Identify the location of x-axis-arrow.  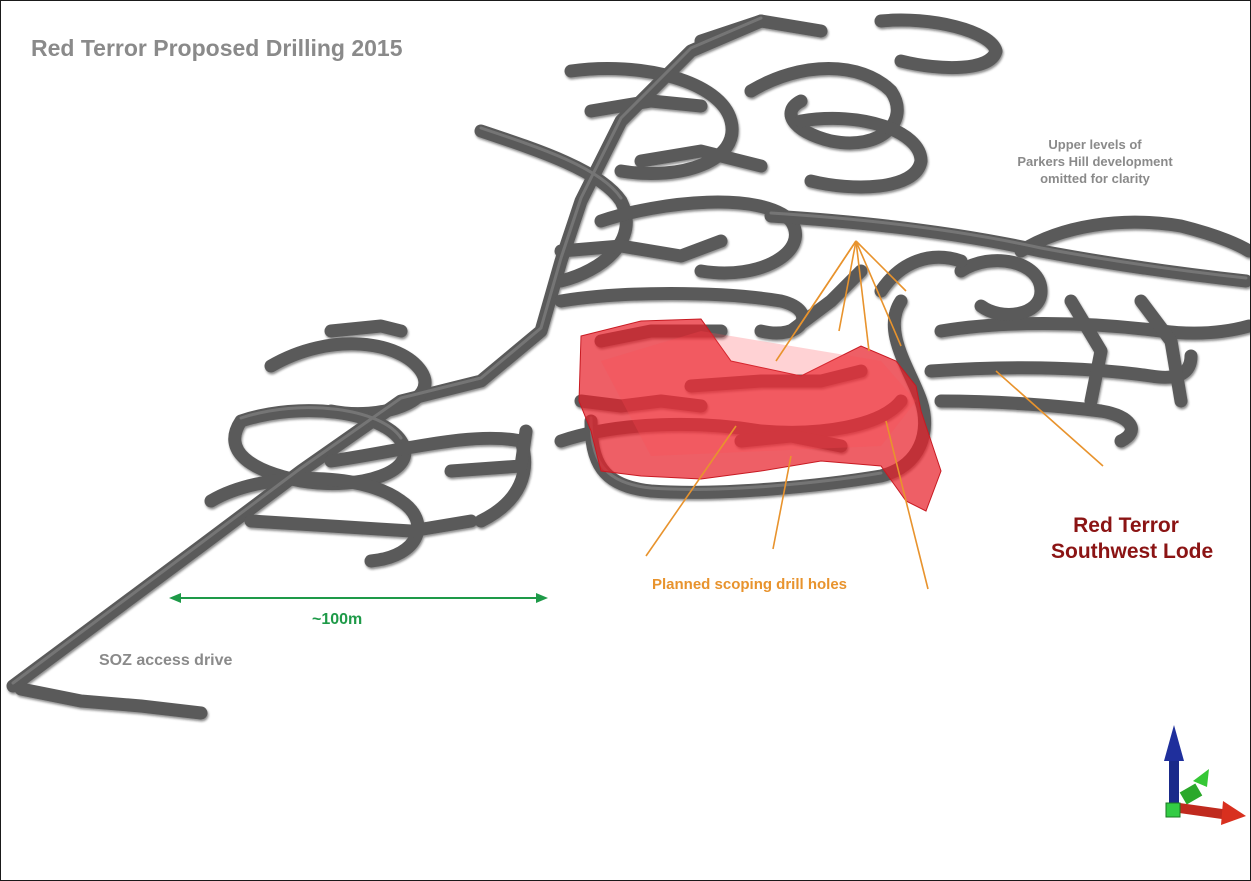
(1211, 813).